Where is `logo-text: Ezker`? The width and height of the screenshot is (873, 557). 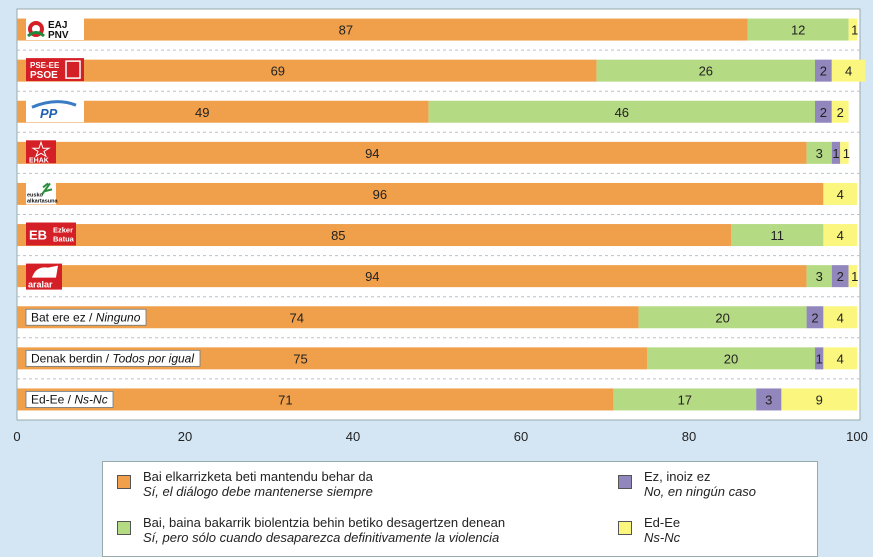
logo-text: Ezker is located at coordinates (63, 230).